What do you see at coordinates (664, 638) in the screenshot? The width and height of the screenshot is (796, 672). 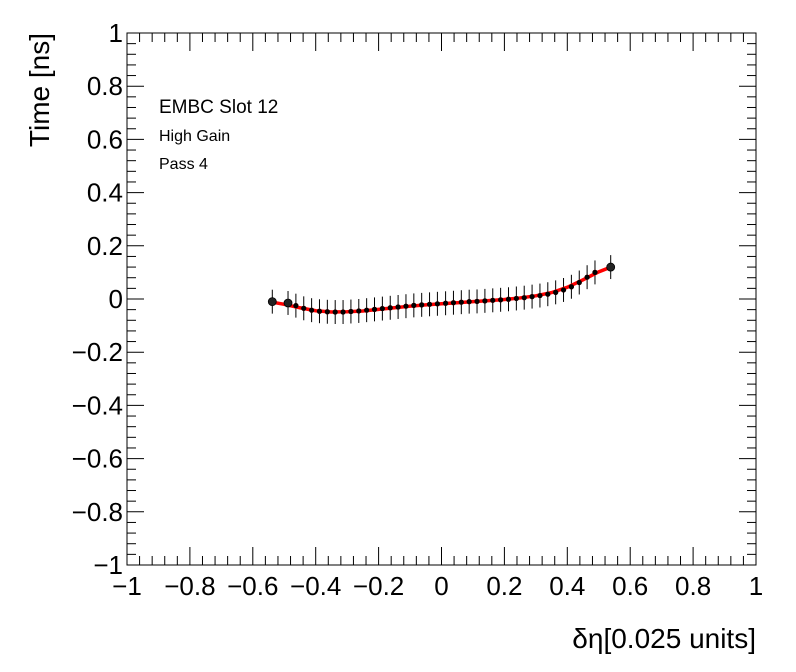 I see `x-axis-title: δη[0.025 units]` at bounding box center [664, 638].